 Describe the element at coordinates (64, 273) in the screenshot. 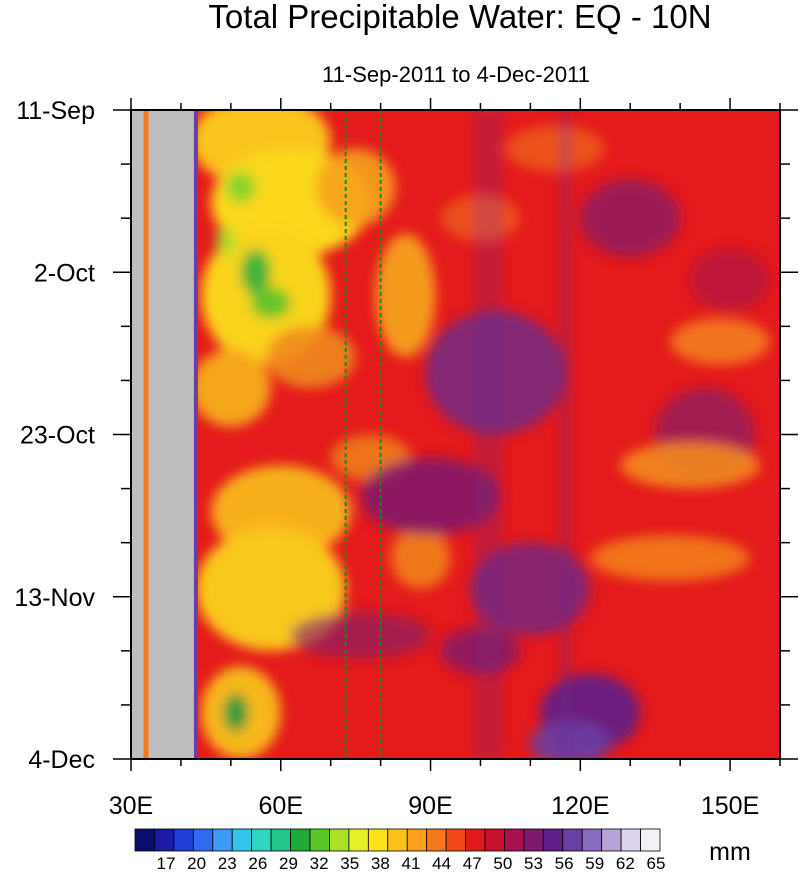

I see `y-tick-label: 2-Oct` at that location.